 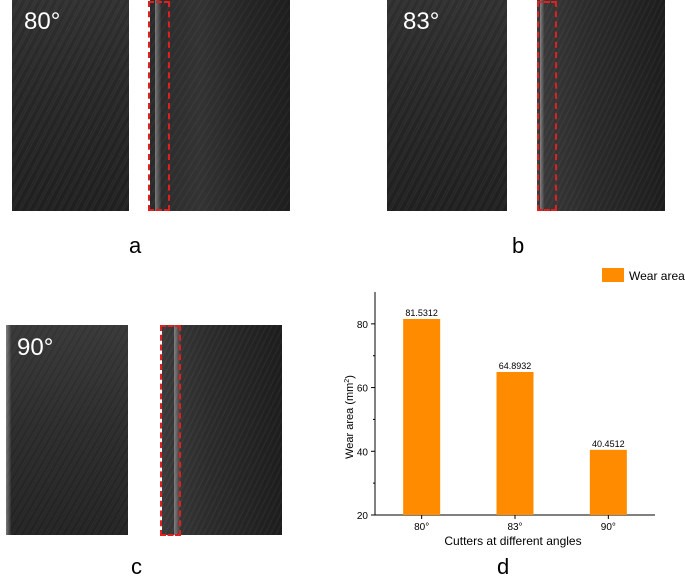 I want to click on wear-region-box-c, so click(x=170, y=430).